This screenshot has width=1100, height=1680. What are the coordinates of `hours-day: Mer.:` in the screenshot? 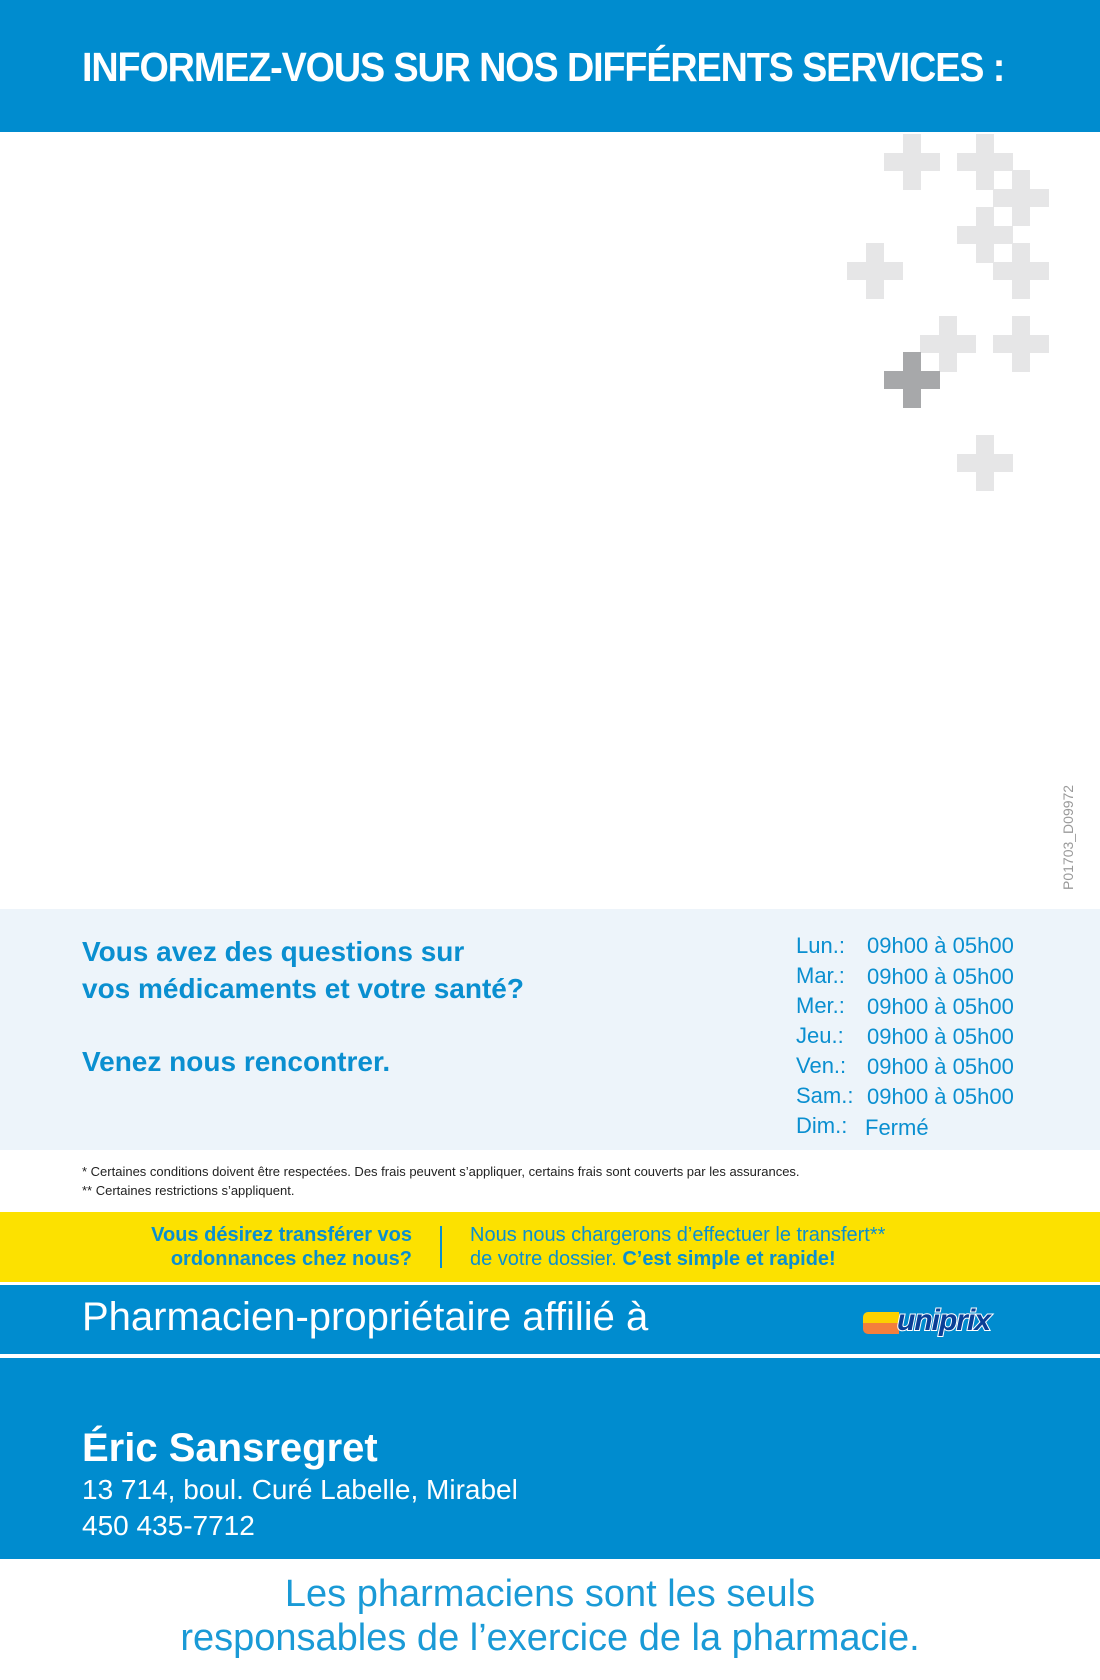 It's located at (820, 1005).